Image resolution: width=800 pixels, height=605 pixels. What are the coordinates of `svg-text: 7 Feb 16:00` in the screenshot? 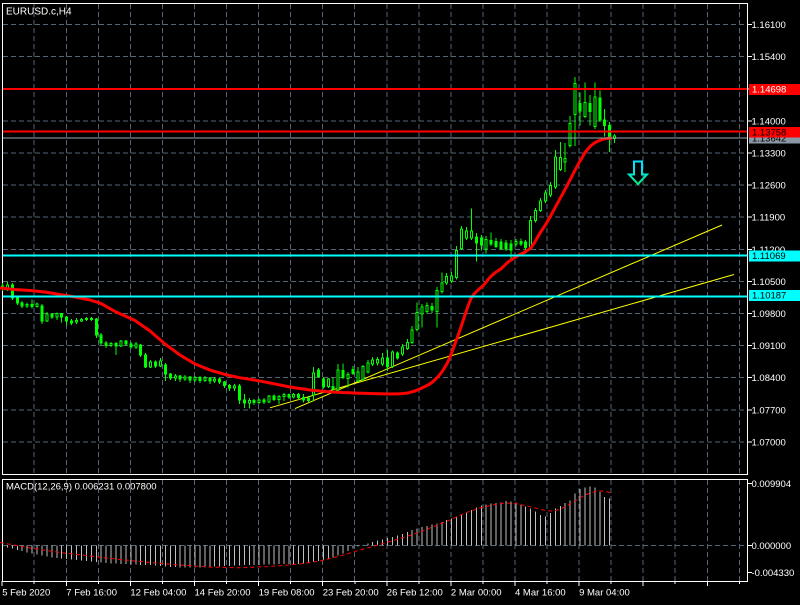 It's located at (91, 593).